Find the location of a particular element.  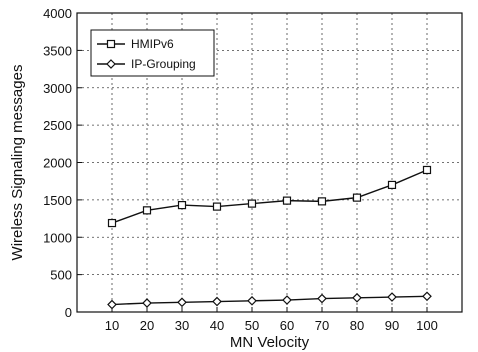

y-tick-label: 0 is located at coordinates (68, 312).